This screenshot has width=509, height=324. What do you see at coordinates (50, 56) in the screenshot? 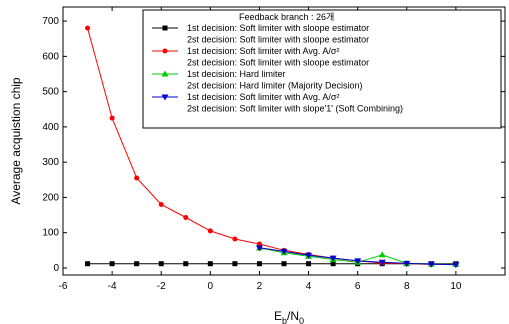
I see `y-tick-label: 600` at bounding box center [50, 56].